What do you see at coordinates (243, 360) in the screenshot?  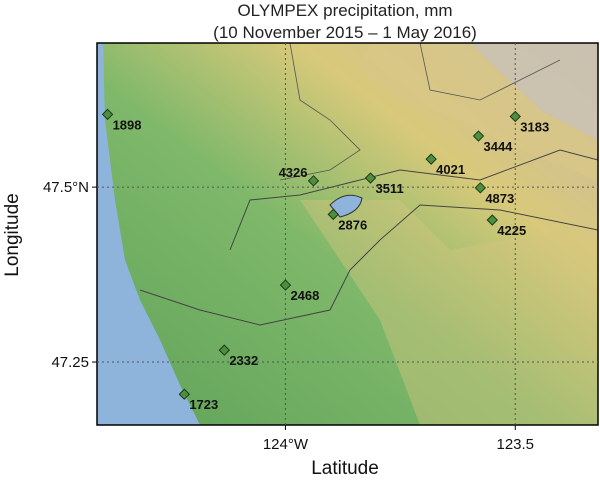 I see `station-label: 2332` at bounding box center [243, 360].